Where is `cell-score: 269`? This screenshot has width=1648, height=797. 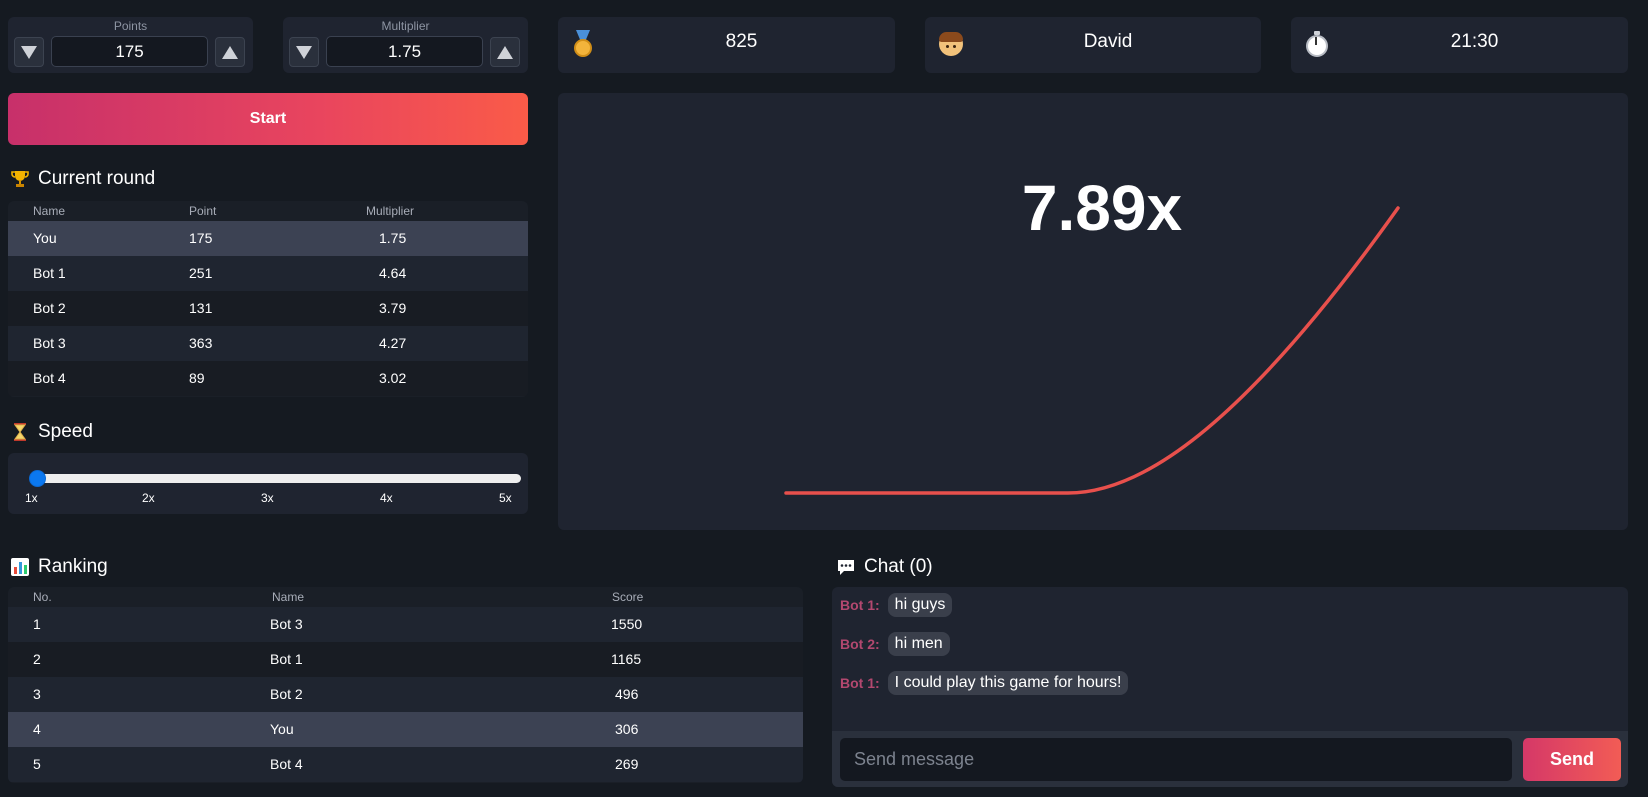 cell-score: 269 is located at coordinates (627, 764).